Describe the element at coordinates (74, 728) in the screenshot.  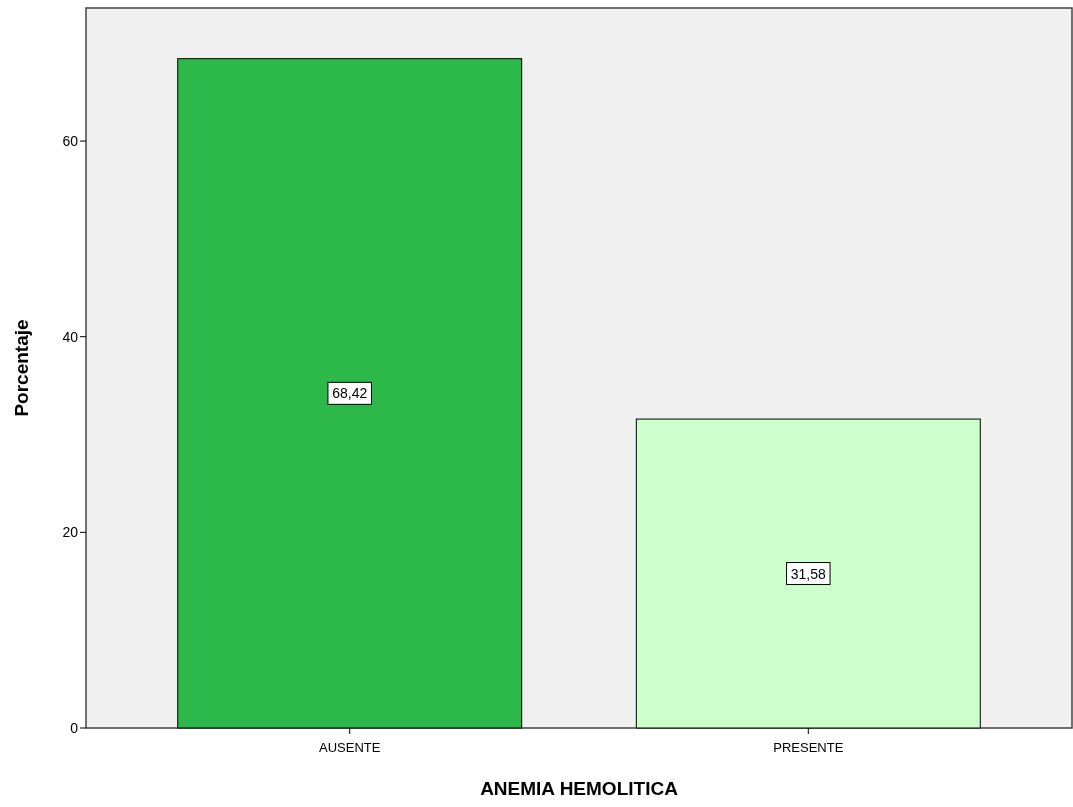
I see `y-tick-label: 0` at that location.